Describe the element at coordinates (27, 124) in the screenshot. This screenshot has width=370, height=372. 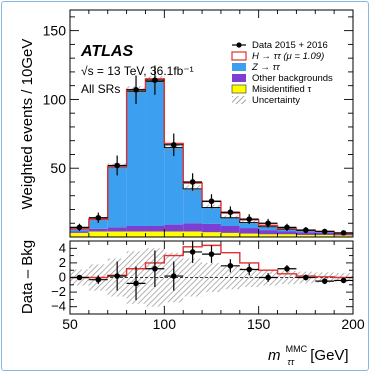
I see `upper-y-axis-label: Weighted events / 10GeV` at that location.